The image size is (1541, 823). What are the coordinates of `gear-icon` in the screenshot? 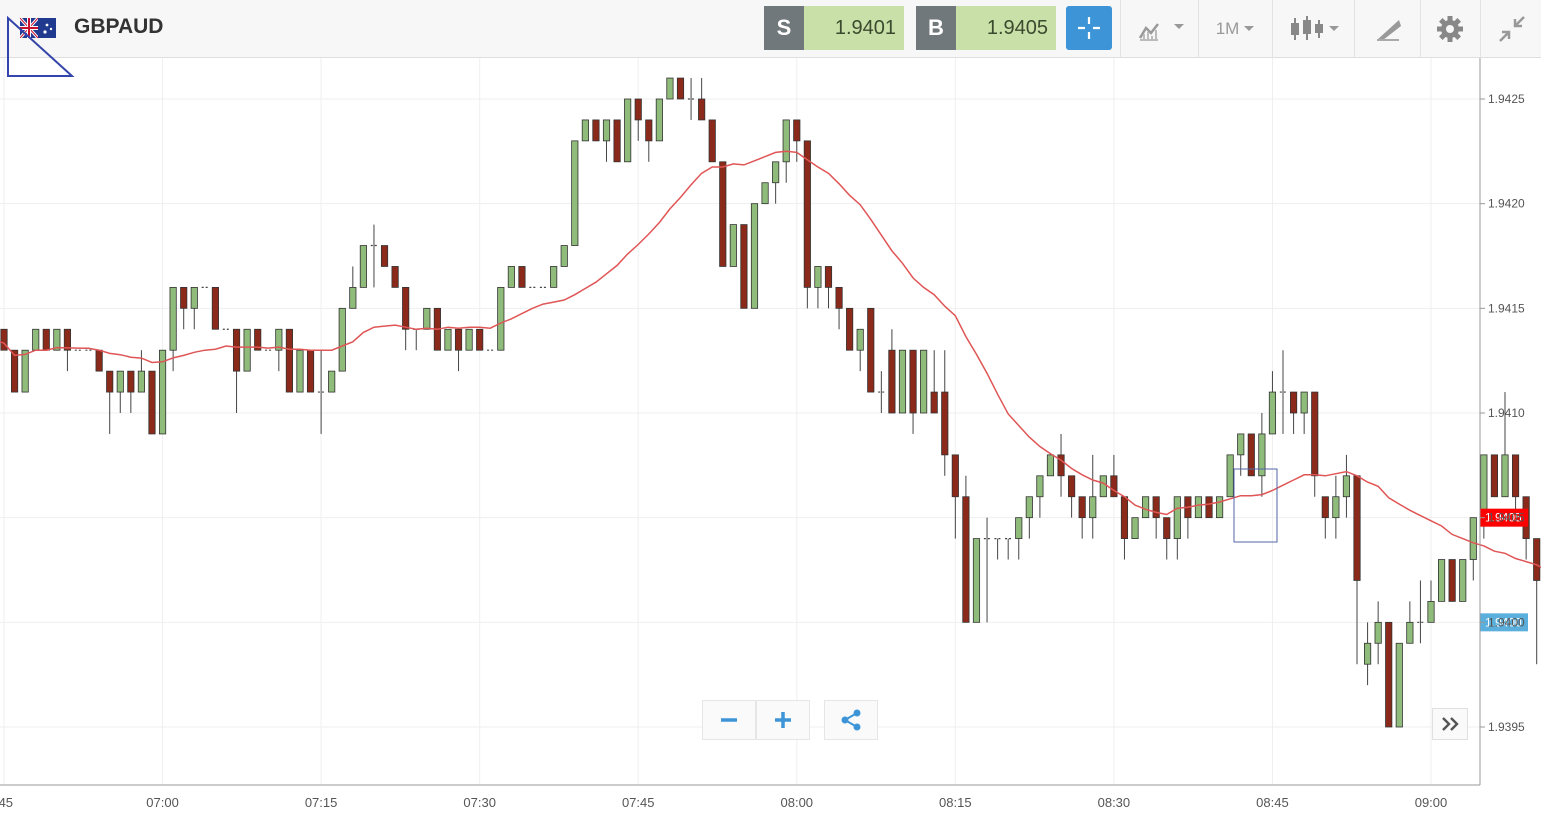 It's located at (1450, 29).